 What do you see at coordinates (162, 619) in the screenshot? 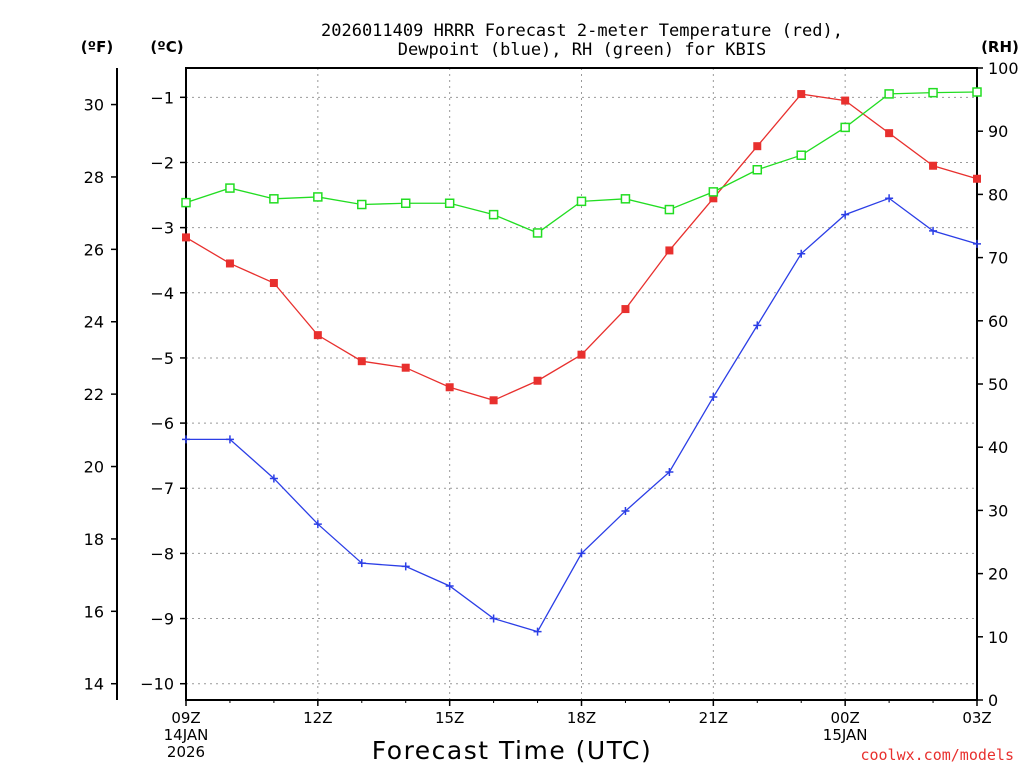
I see `celsius-tick-label: −9` at bounding box center [162, 619].